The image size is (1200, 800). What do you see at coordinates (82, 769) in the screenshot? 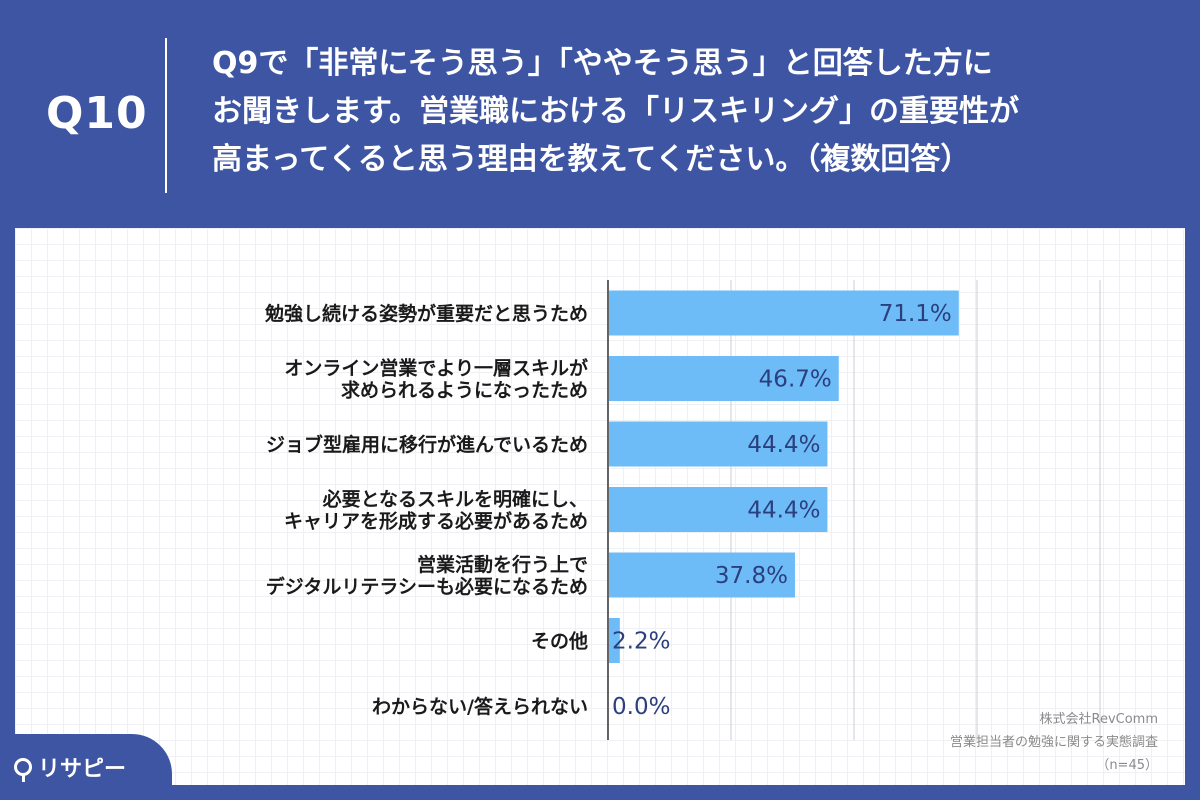
I see `logo-text: リサピー` at bounding box center [82, 769].